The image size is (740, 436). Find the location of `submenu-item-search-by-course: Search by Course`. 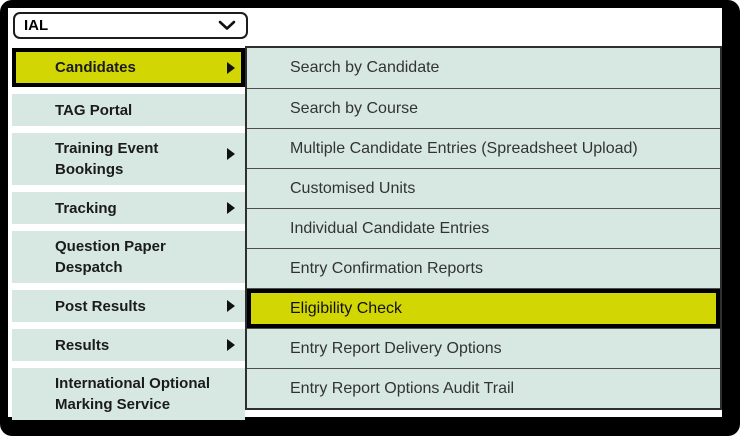

submenu-item-search-by-course: Search by Course is located at coordinates (483, 108).